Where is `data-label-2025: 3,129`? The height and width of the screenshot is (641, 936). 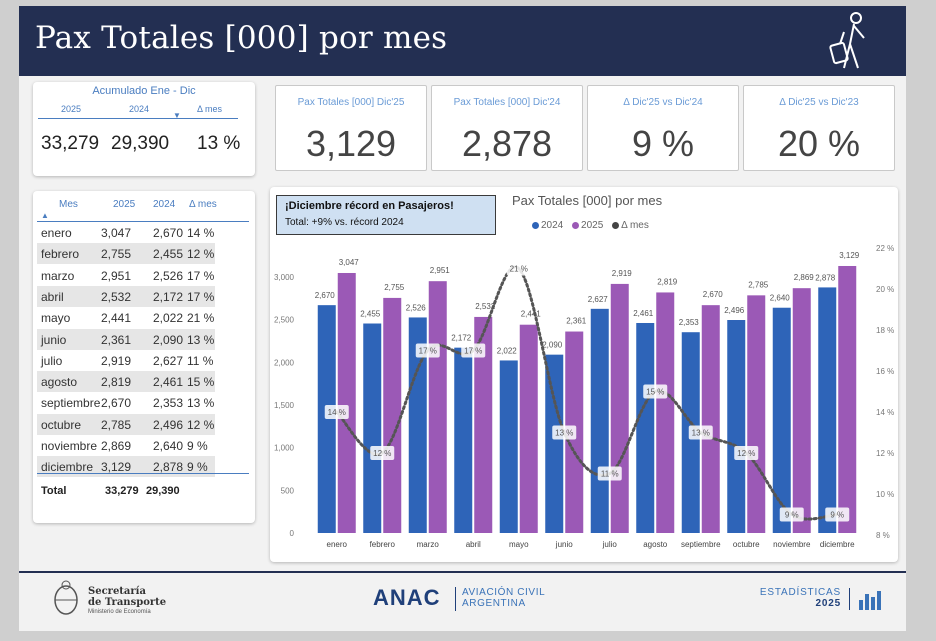 data-label-2025: 3,129 is located at coordinates (849, 255).